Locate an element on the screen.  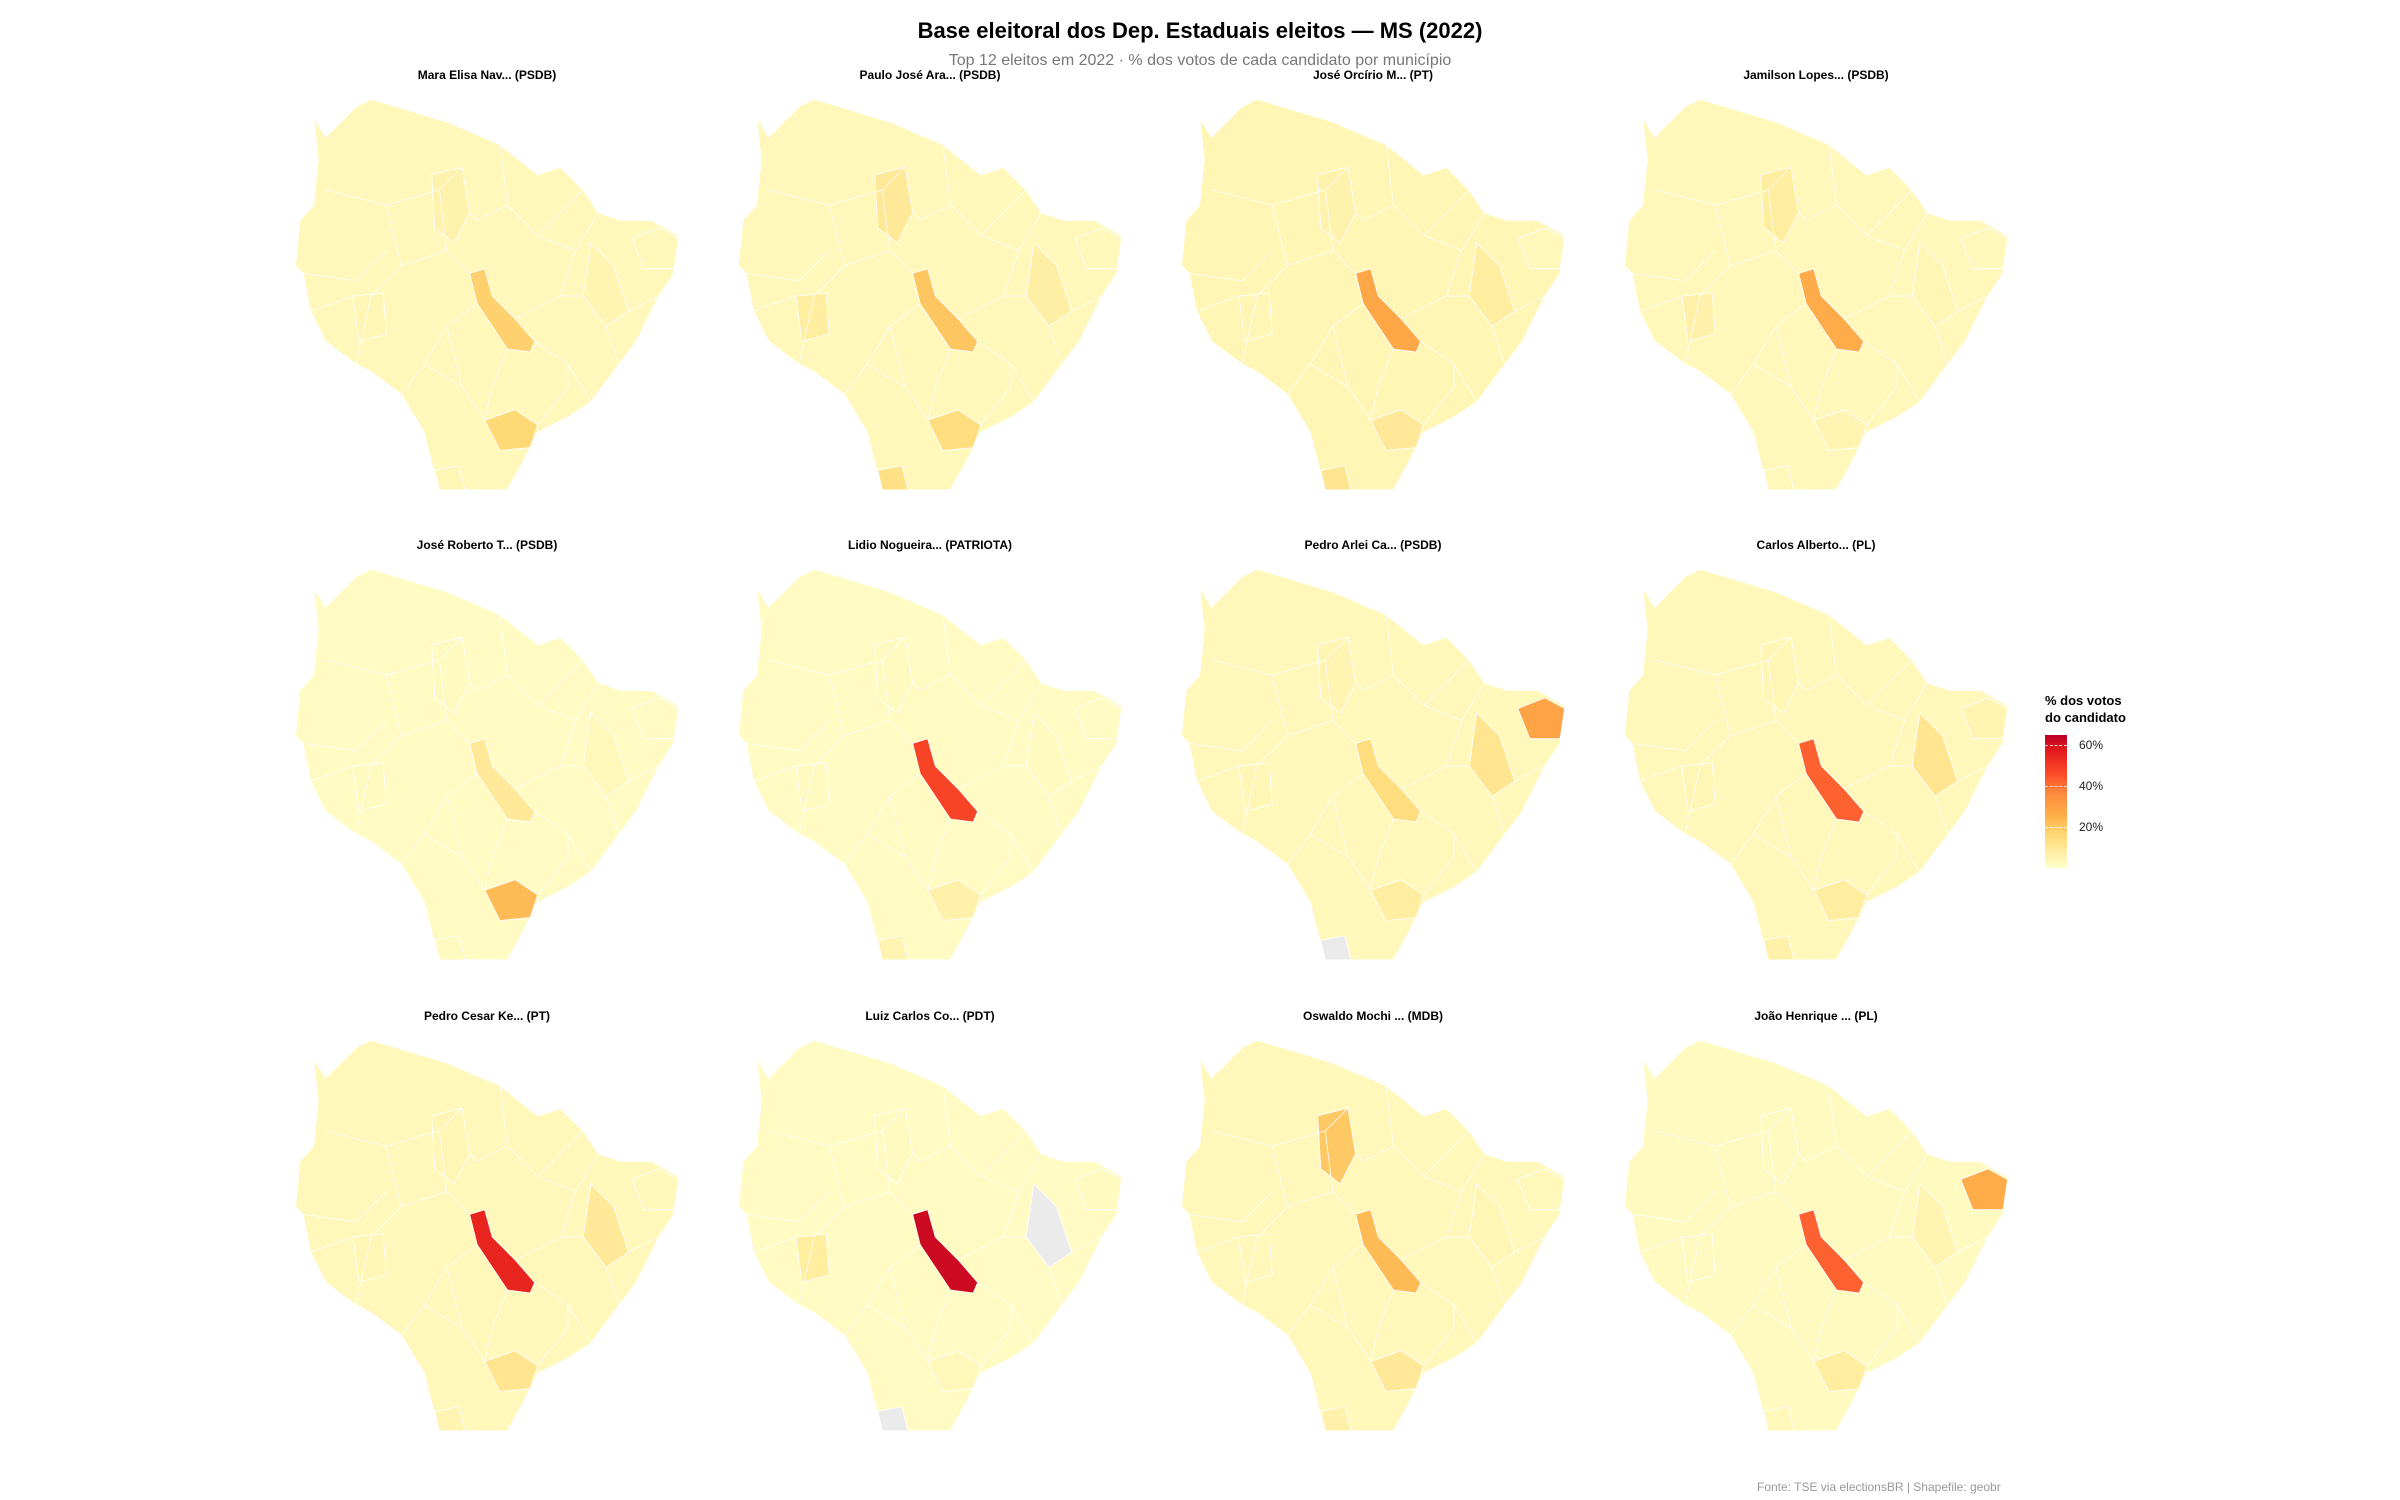
map-panel: Lidio Nogueira... (PATRIOTA) is located at coordinates (930, 768).